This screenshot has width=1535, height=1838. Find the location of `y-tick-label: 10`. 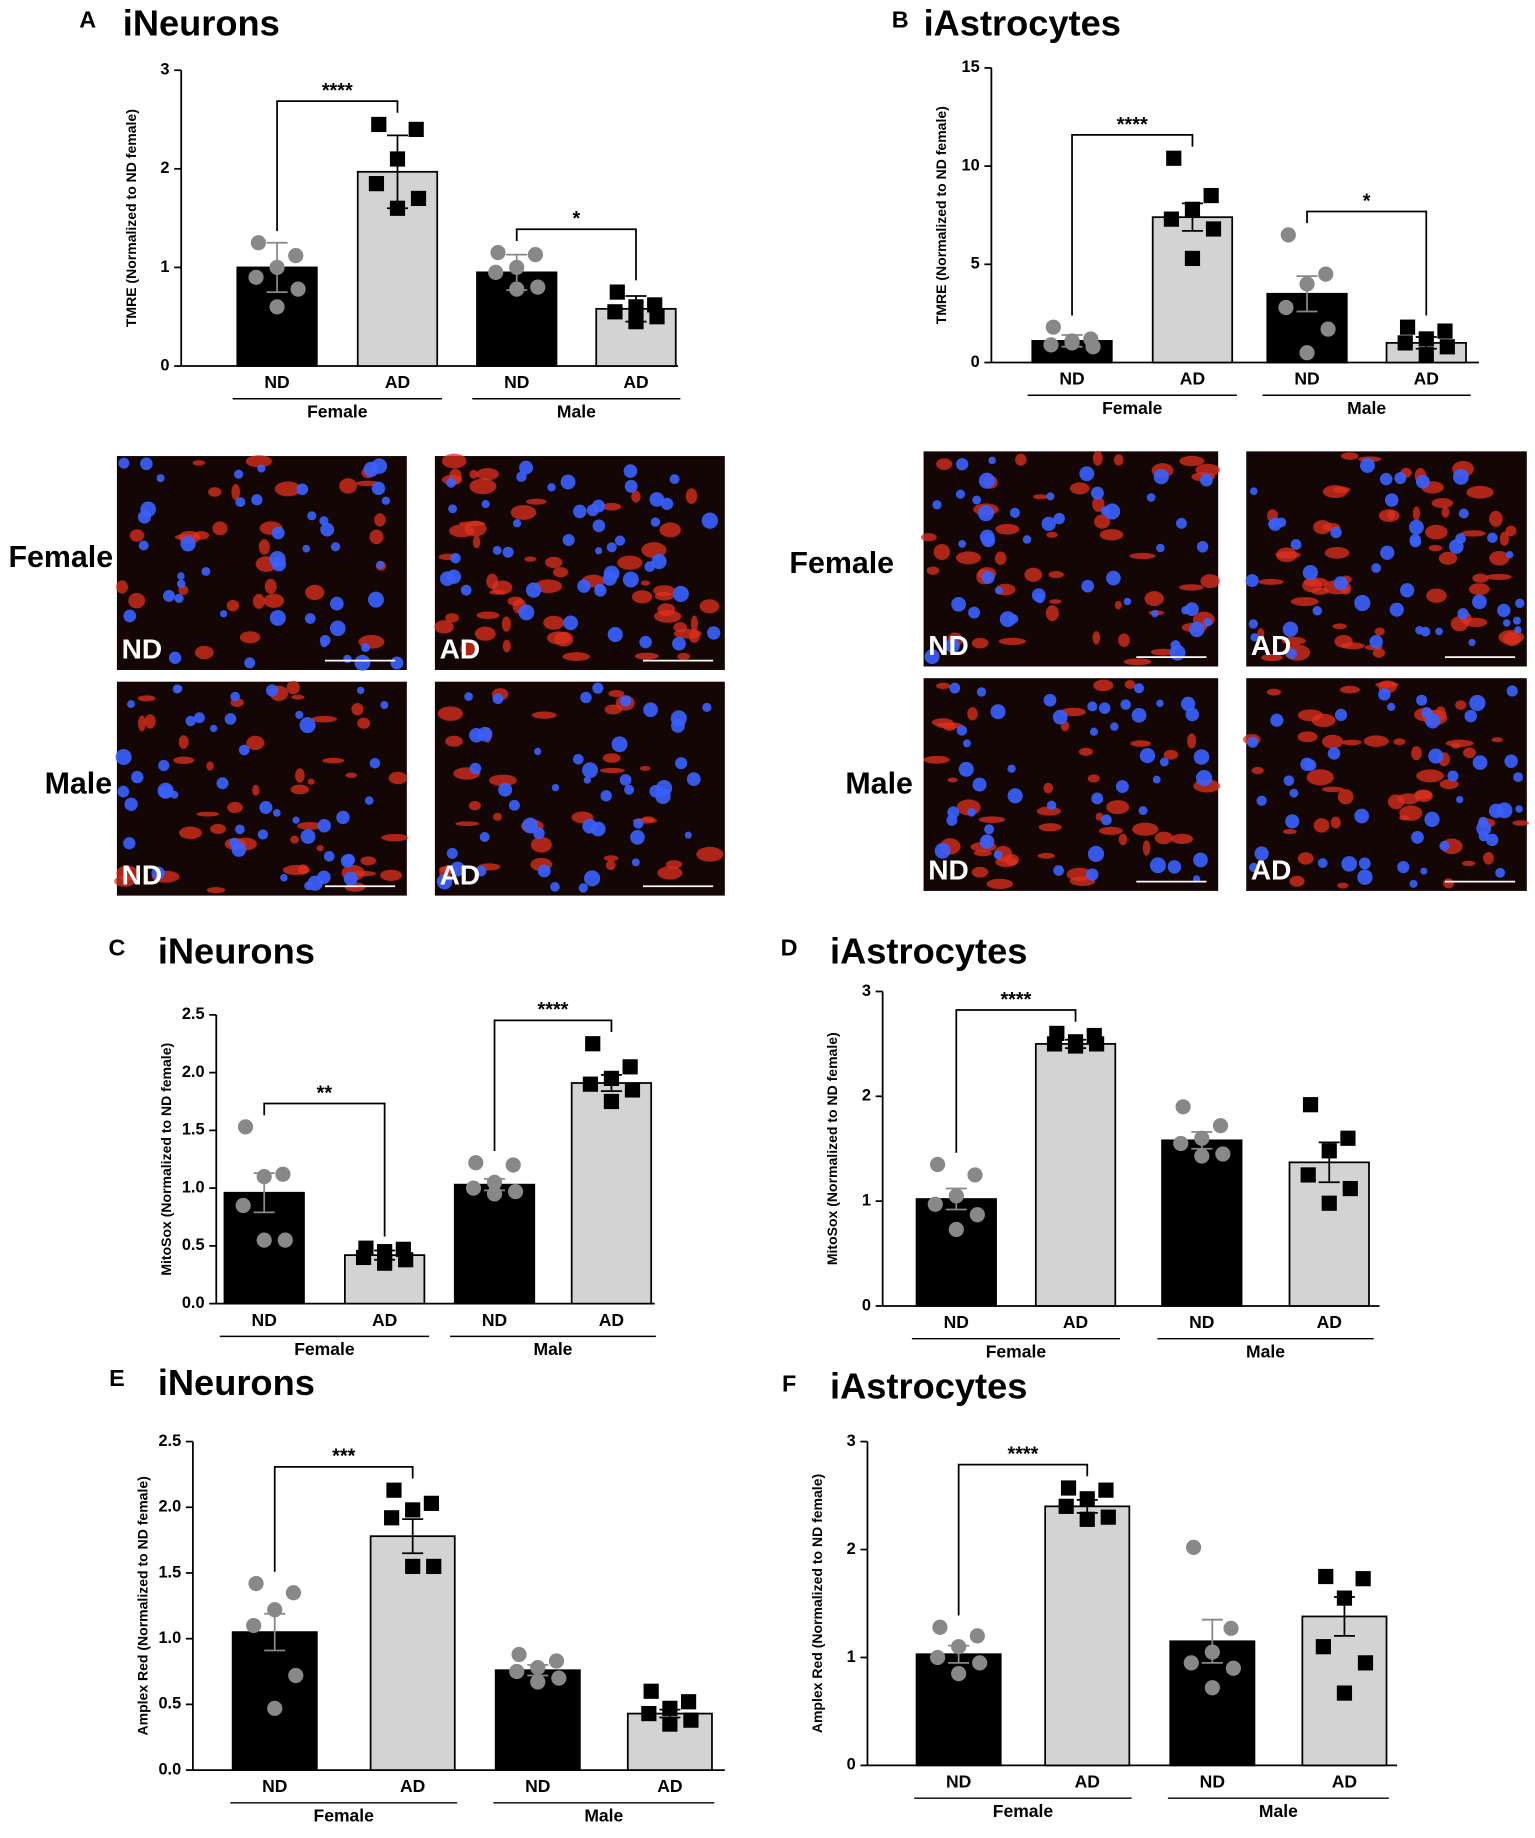

y-tick-label: 10 is located at coordinates (970, 165).